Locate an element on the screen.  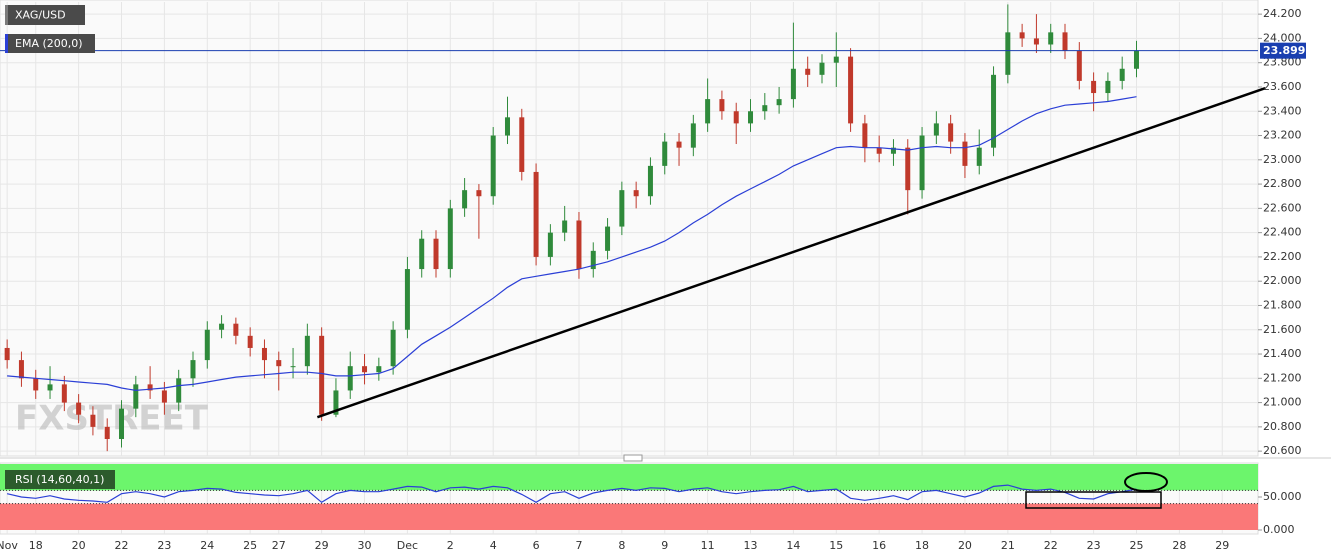
ema-legend: EMA (200,0) is located at coordinates (49, 43).